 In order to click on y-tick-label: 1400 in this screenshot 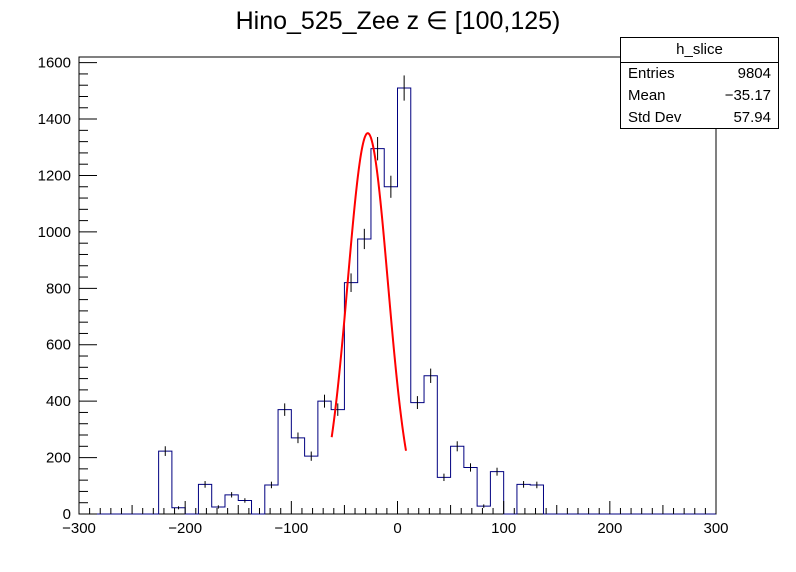, I will do `click(54, 119)`.